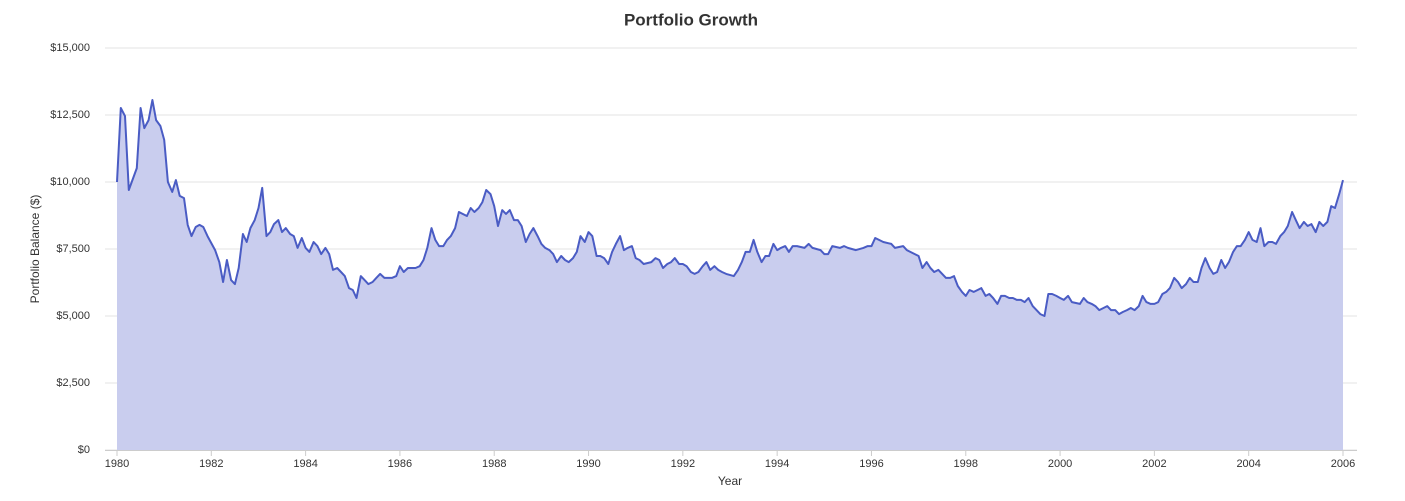 The height and width of the screenshot is (501, 1405). Describe the element at coordinates (588, 464) in the screenshot. I see `x-tick-label: 1990` at that location.